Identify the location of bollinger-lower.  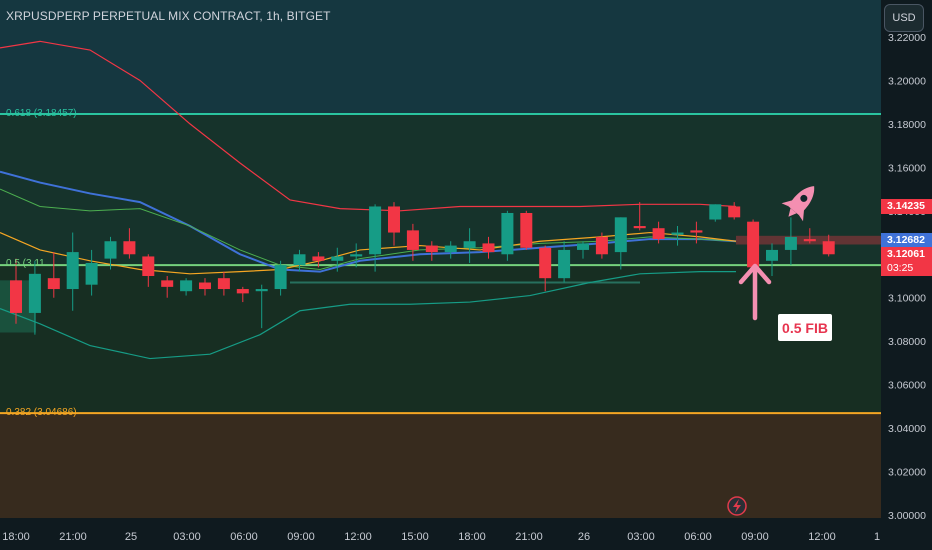
(368, 315).